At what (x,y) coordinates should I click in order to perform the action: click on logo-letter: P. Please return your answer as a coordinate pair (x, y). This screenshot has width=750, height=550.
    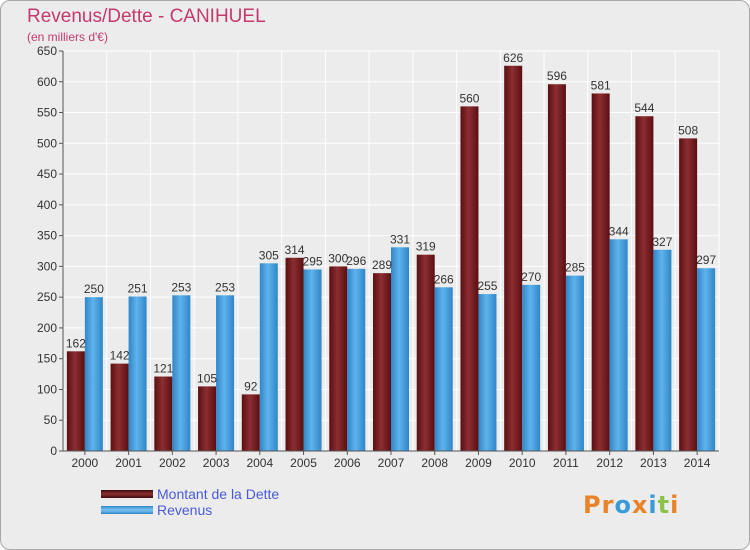
    Looking at the image, I should click on (592, 505).